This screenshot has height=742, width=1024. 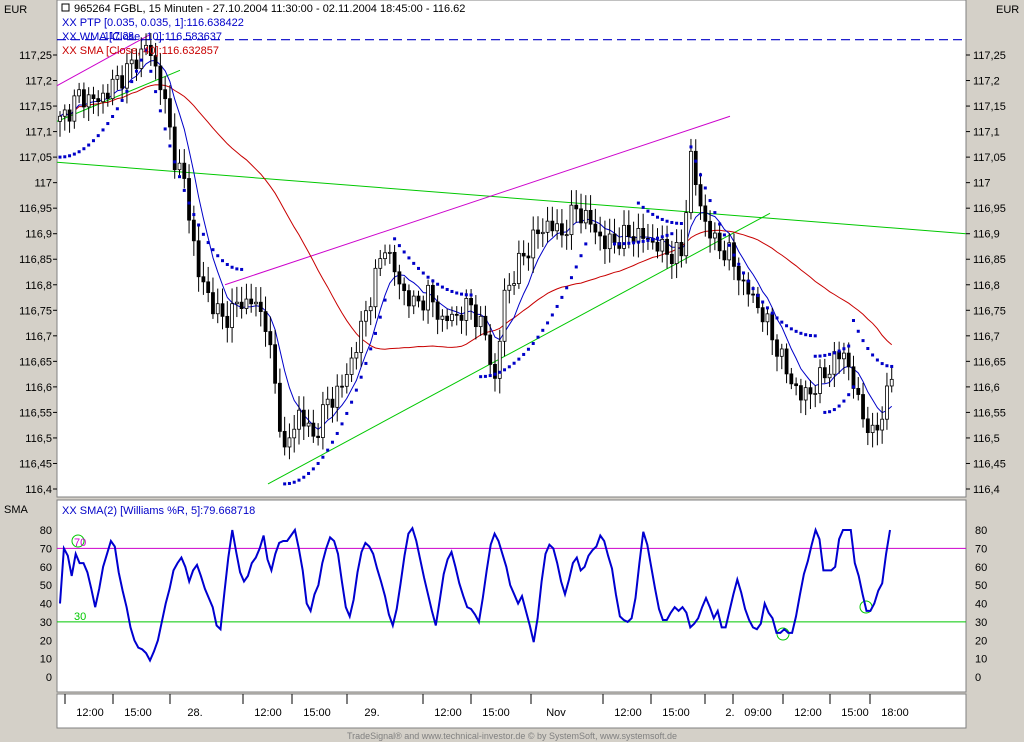 What do you see at coordinates (46, 568) in the screenshot?
I see `indicator-tick-label-left: 60` at bounding box center [46, 568].